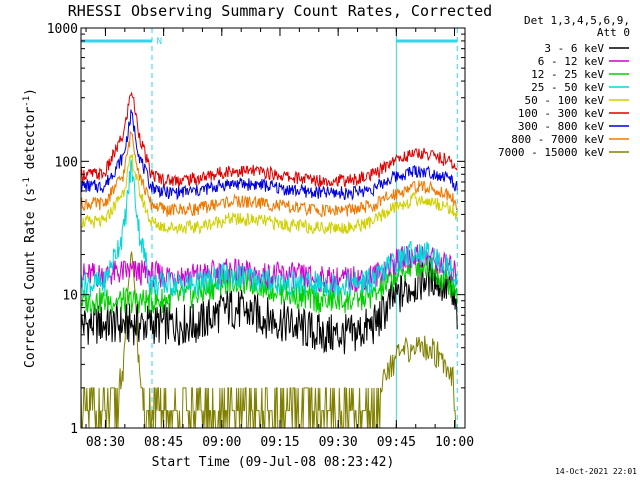 The width and height of the screenshot is (640, 480). I want to click on y-axis-label: Corrected Count Rate (s-1 detector-1), so click(30, 228).